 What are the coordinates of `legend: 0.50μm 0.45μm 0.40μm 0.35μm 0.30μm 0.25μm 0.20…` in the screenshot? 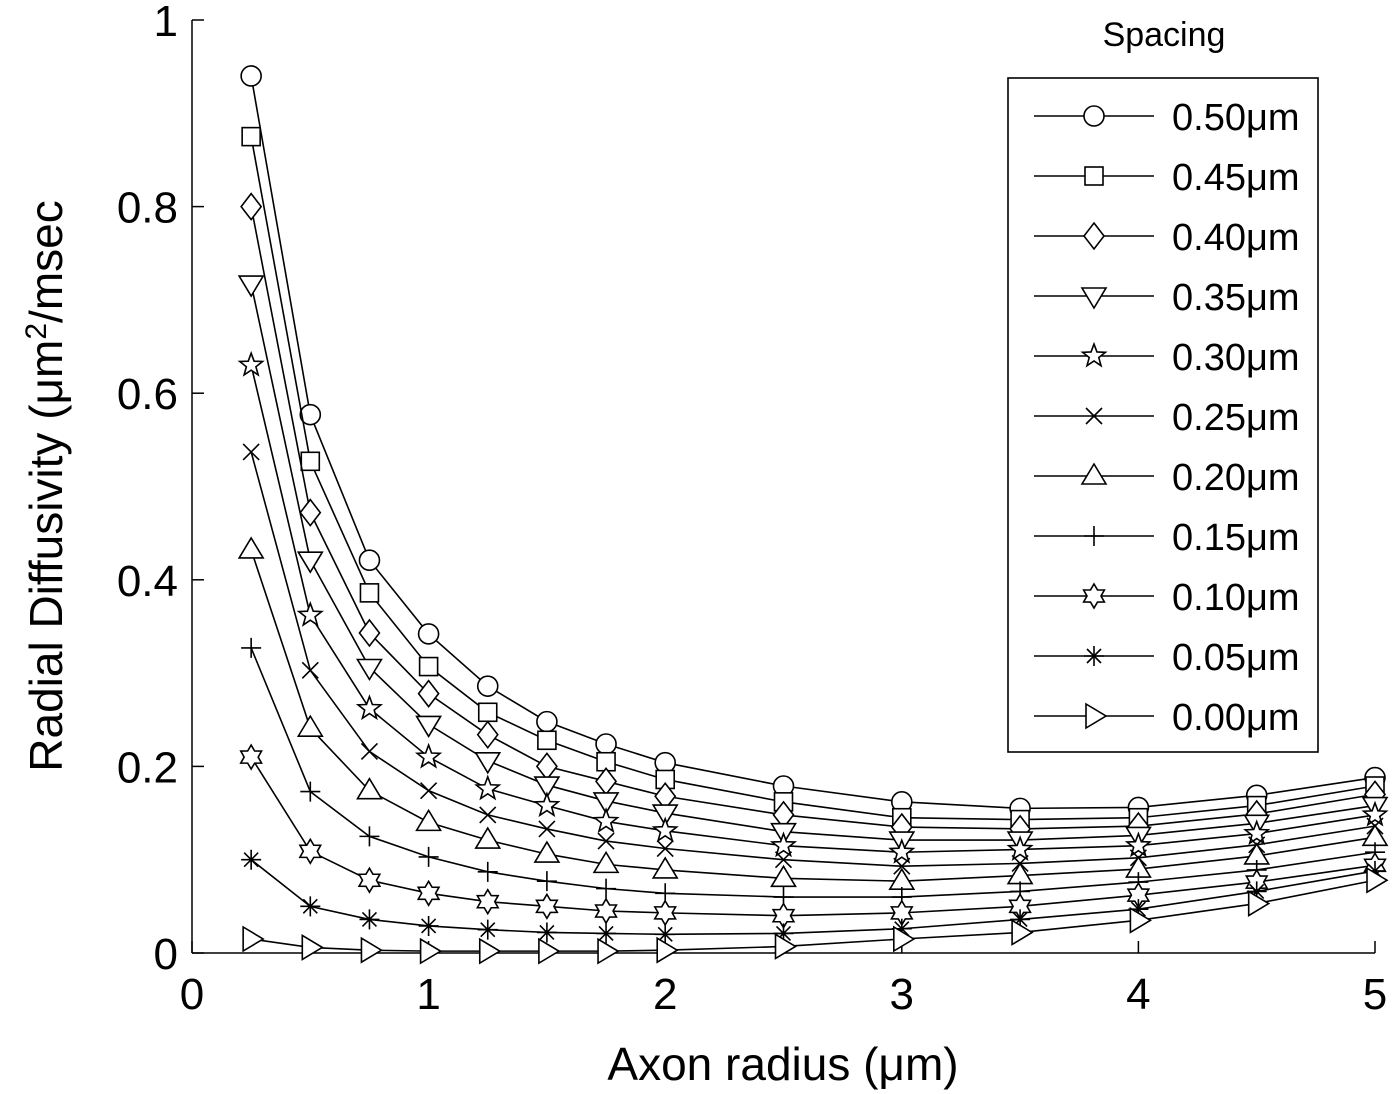 It's located at (1163, 415).